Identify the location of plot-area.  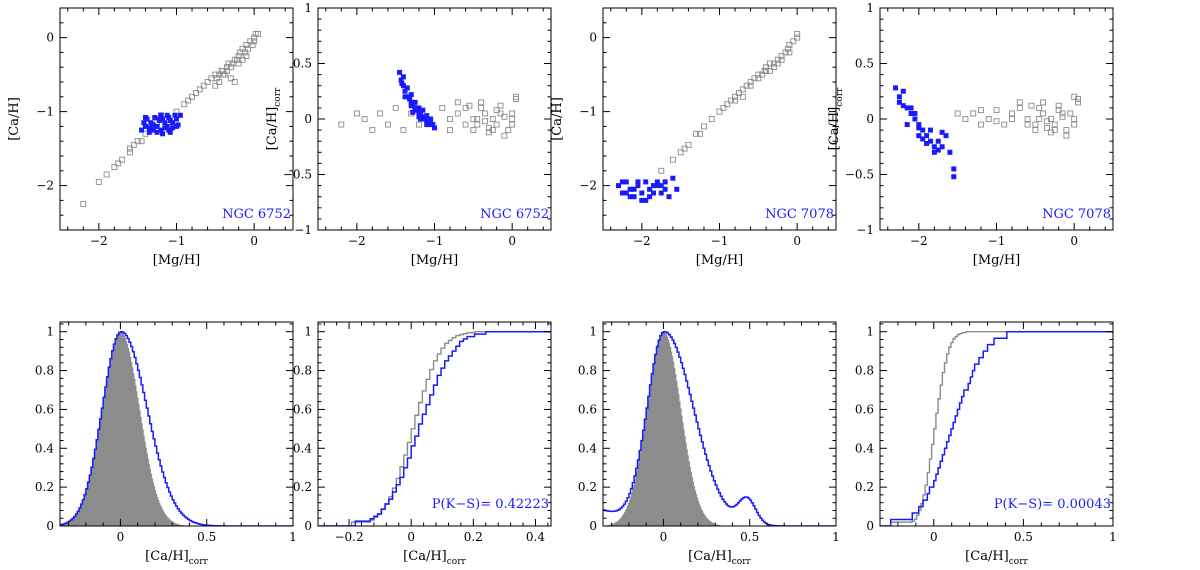
(176, 428).